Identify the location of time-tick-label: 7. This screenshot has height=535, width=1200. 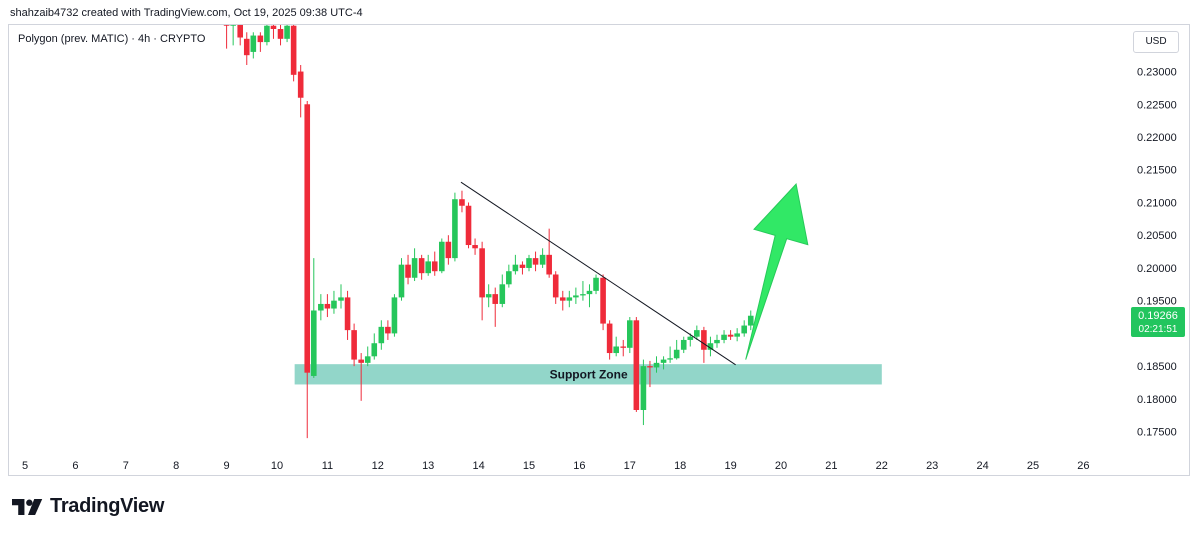
(126, 466).